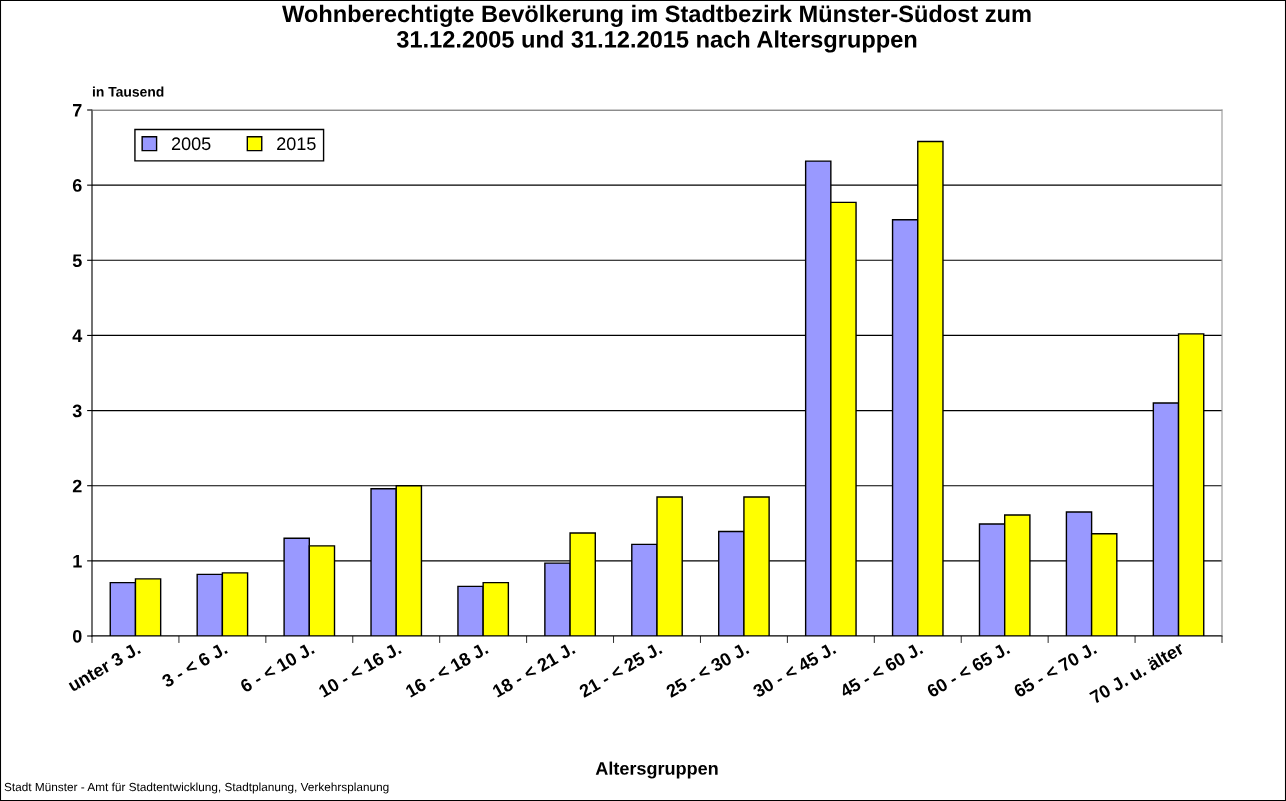 This screenshot has height=801, width=1286. Describe the element at coordinates (77, 561) in the screenshot. I see `y-tick-label: 1` at that location.